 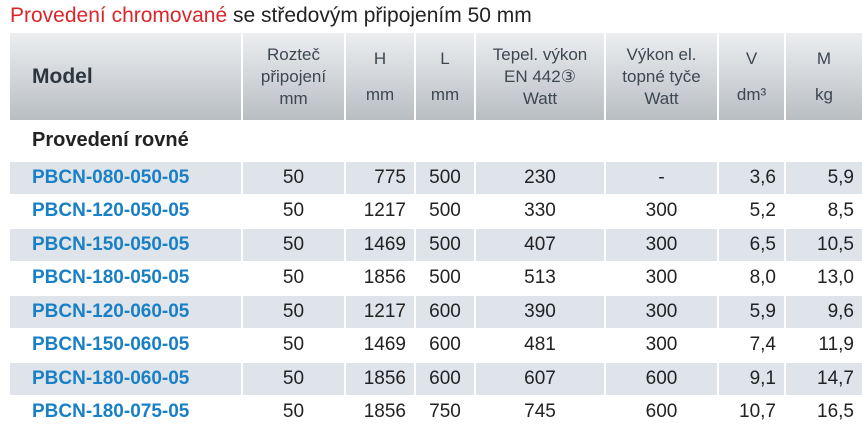 I want to click on table-row: PBCN-150-050-05 50 1469 500 407 300 6,5 10,5, so click(x=436, y=244).